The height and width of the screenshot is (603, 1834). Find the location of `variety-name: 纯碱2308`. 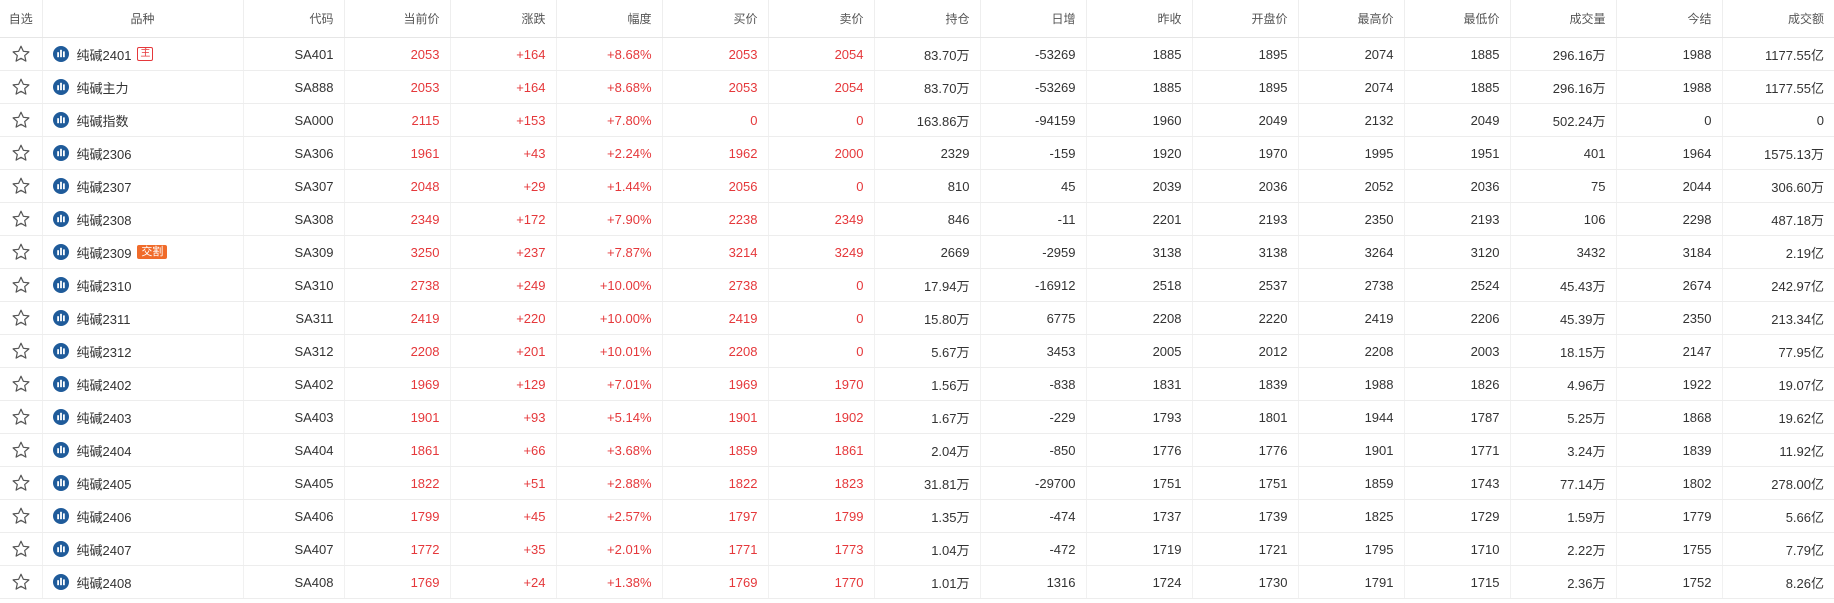

variety-name: 纯碱2308 is located at coordinates (104, 220).